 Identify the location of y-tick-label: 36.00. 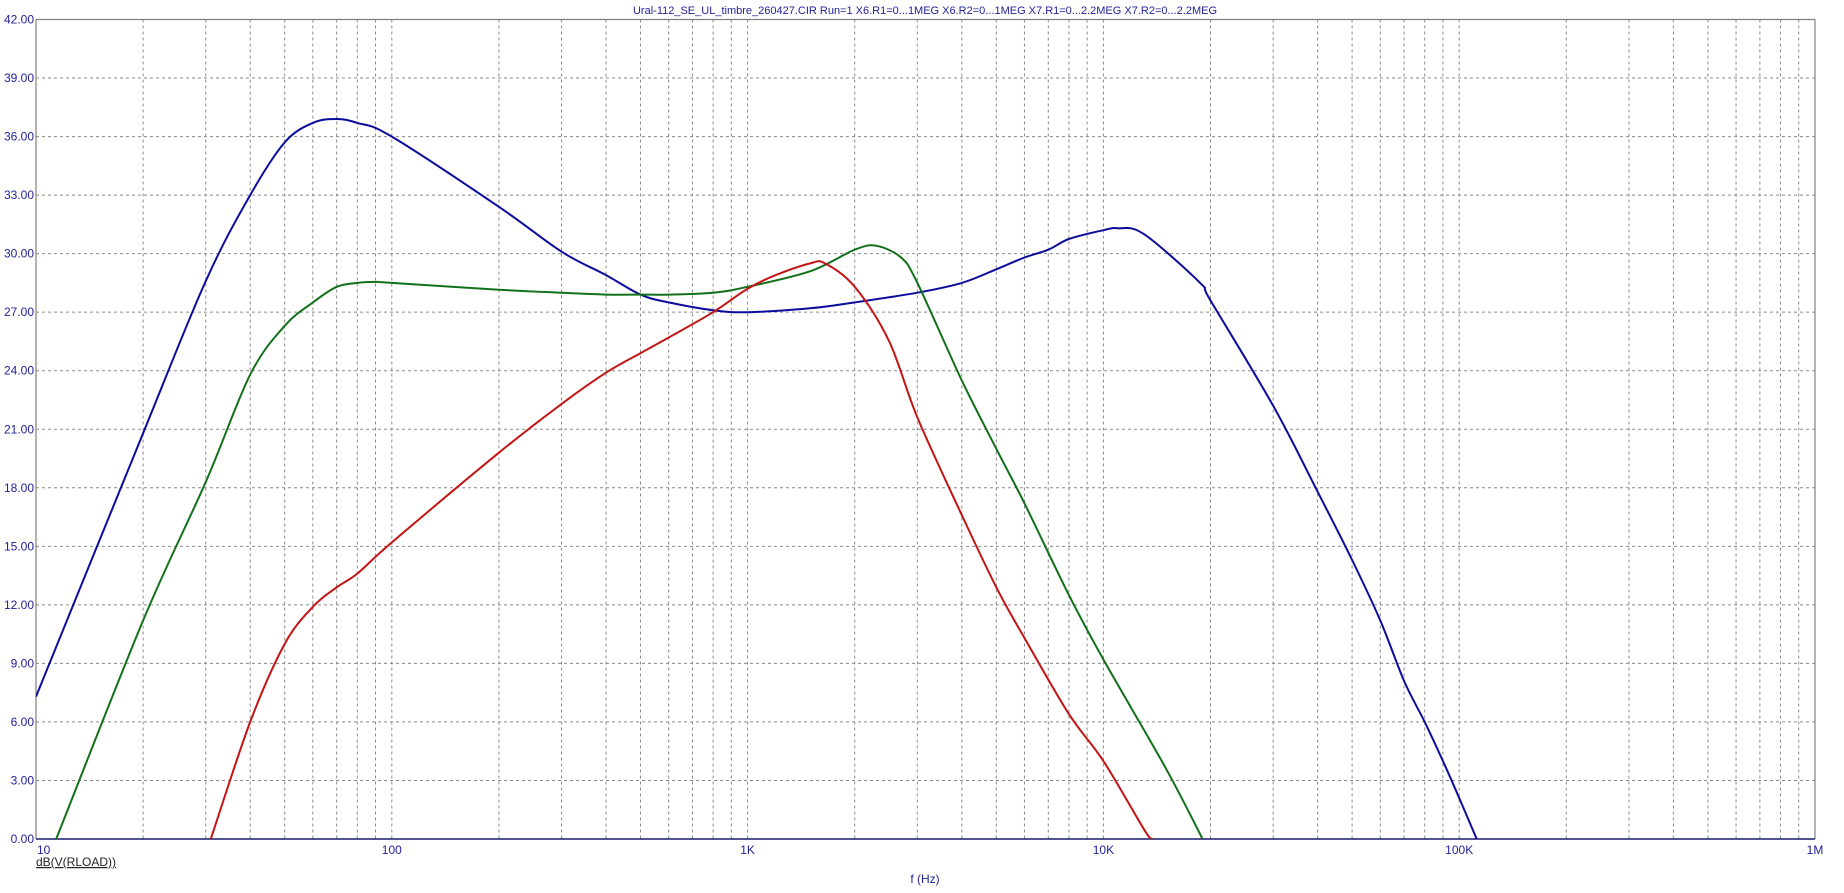
(19, 137).